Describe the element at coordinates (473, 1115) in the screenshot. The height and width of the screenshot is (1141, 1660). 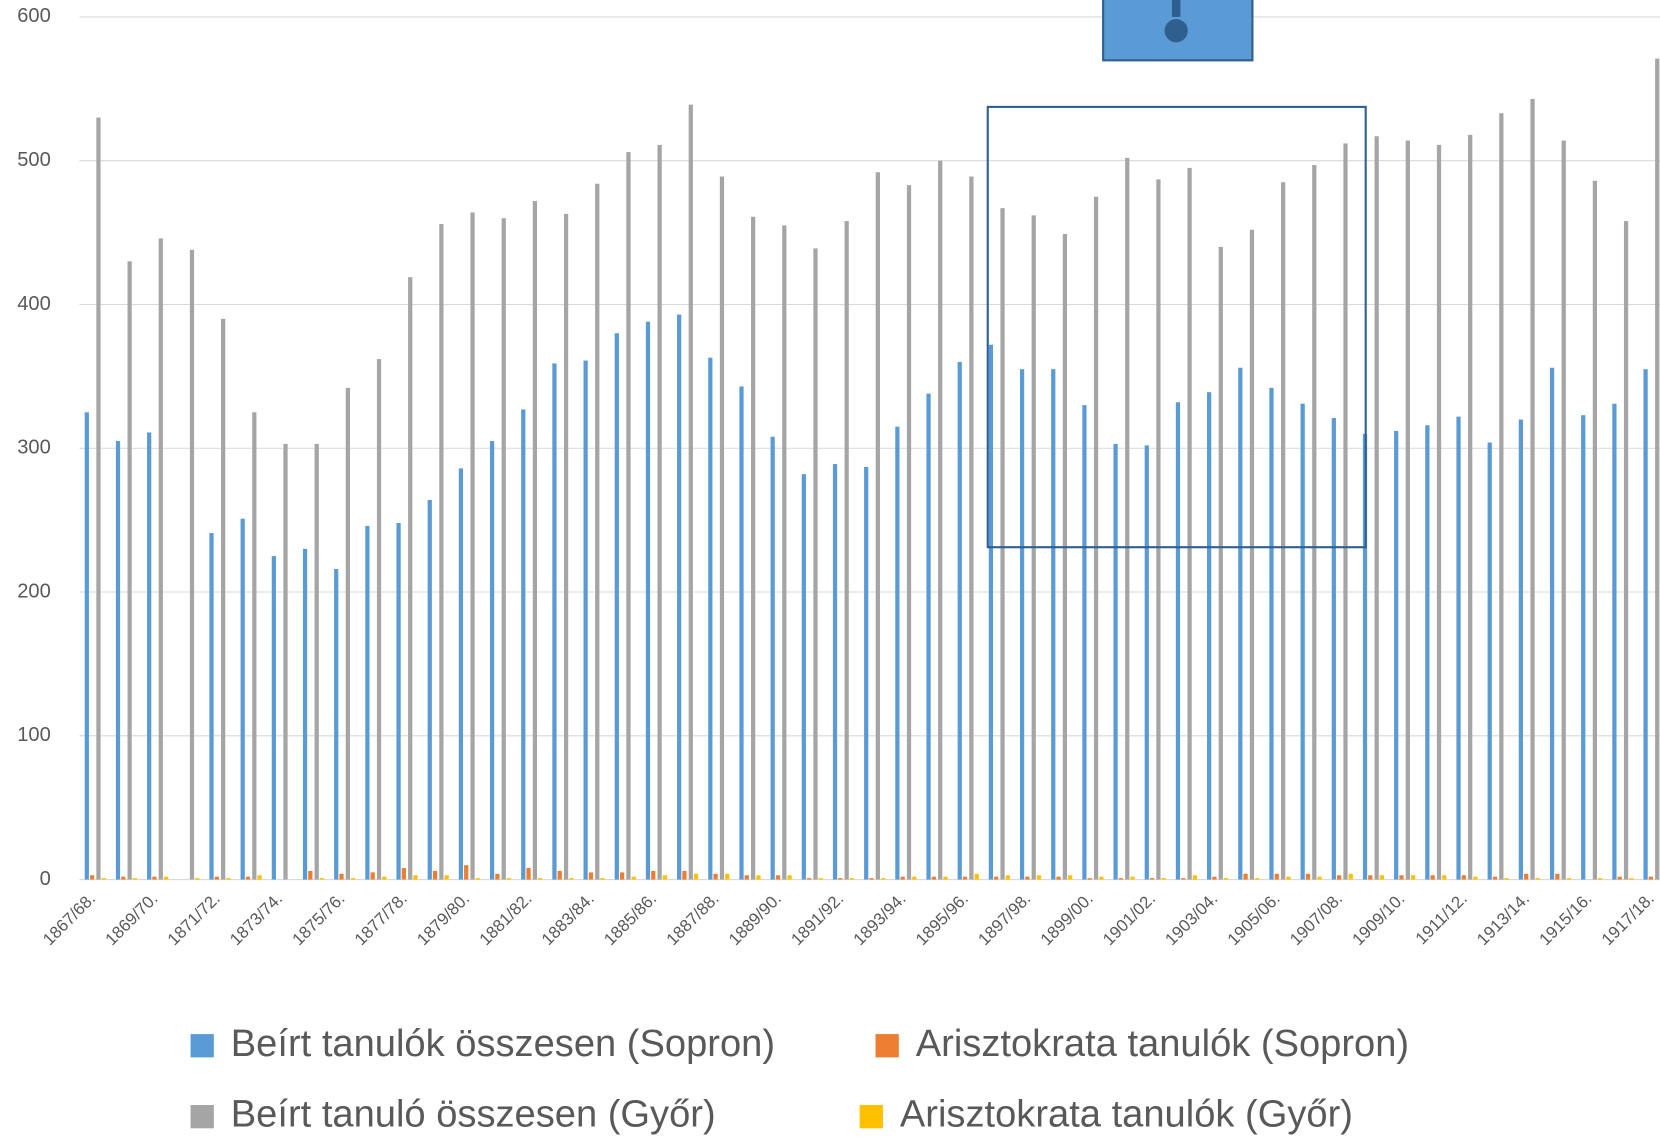
I see `legend-label: Beírt tanuló összesen (Győr)` at that location.